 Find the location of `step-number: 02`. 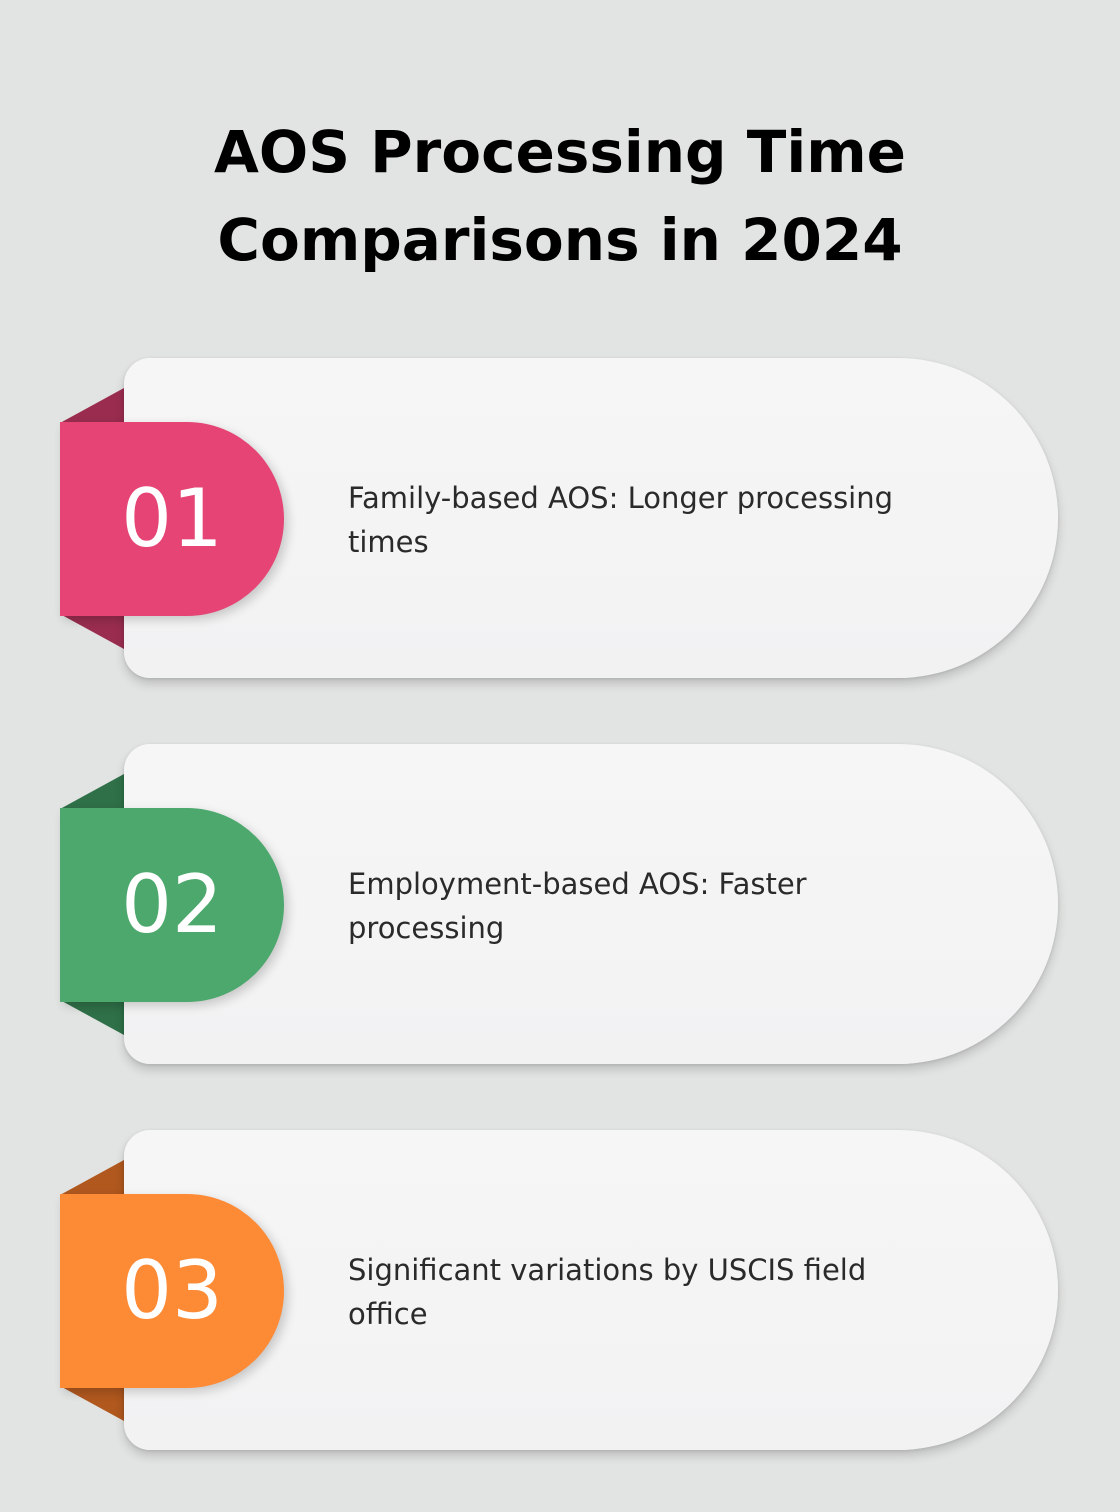

step-number: 02 is located at coordinates (172, 904).